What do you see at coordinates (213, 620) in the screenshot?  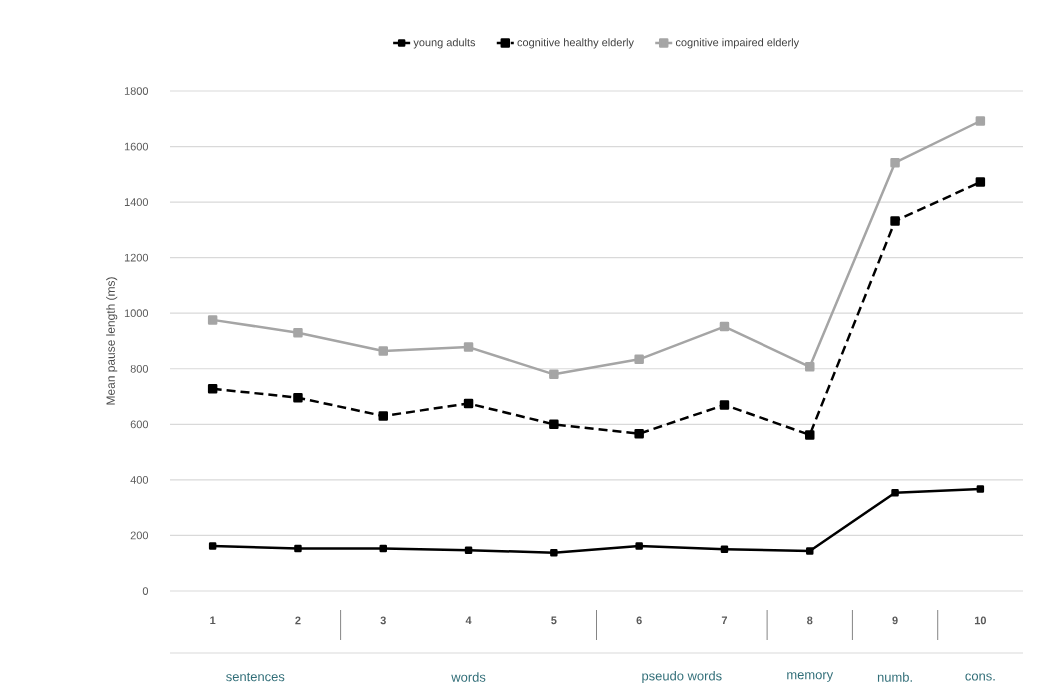 I see `x-tick-label: 1` at bounding box center [213, 620].